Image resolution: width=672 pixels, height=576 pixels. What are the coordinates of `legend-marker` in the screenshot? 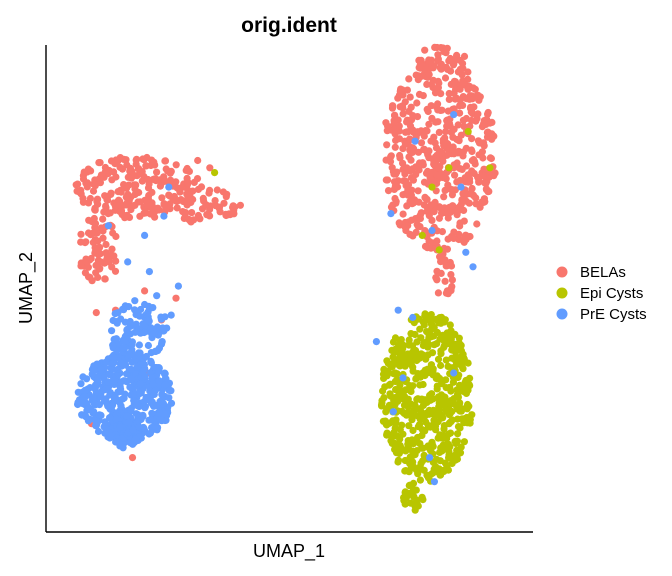 It's located at (562, 293).